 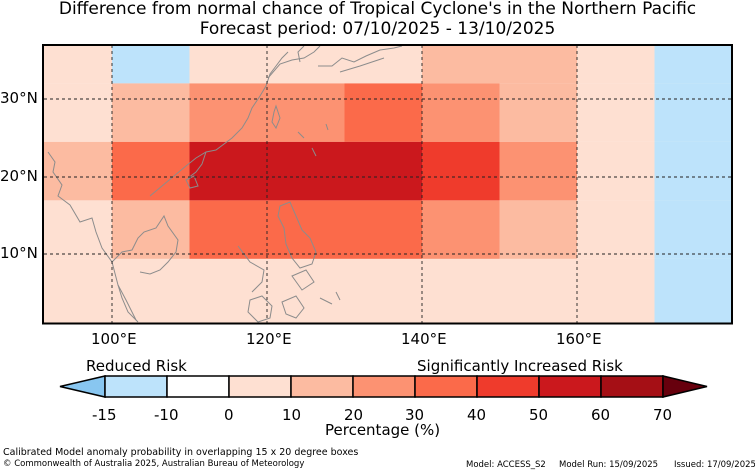 I want to click on increased-risk-label: Significantly Increased Risk, so click(x=520, y=366).